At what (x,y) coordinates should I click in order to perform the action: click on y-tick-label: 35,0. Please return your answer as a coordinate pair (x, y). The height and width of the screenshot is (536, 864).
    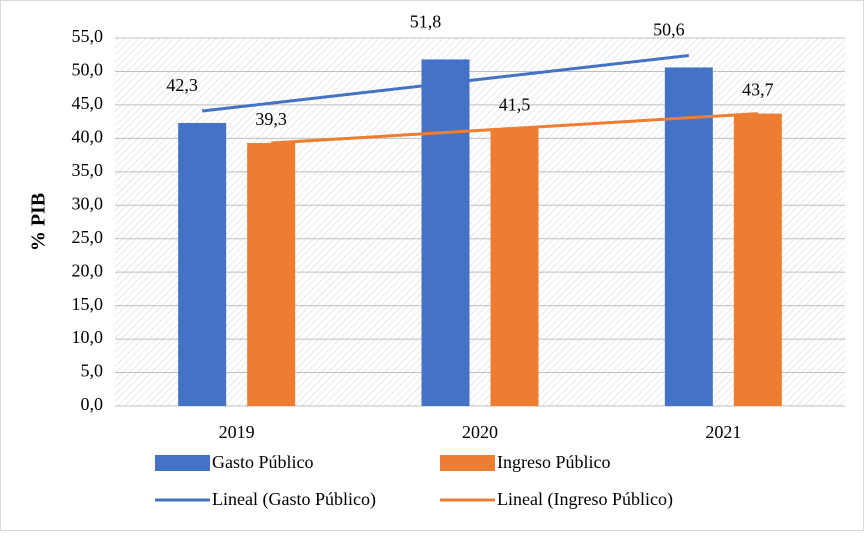
    Looking at the image, I should click on (88, 170).